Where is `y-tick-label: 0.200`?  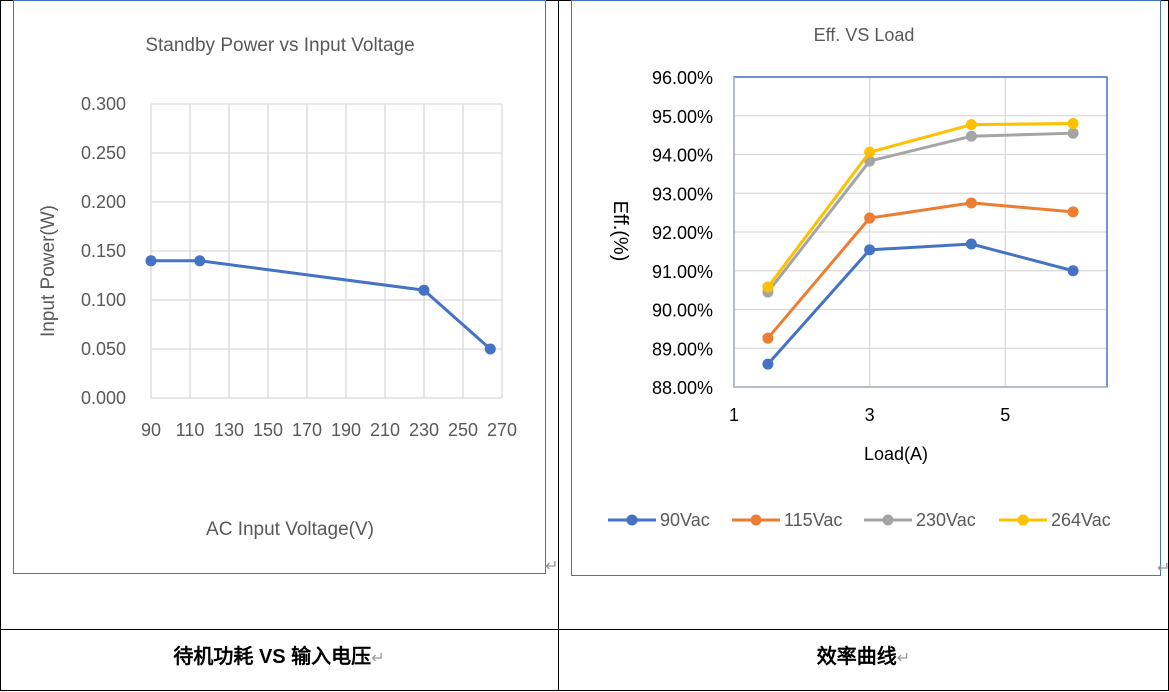
y-tick-label: 0.200 is located at coordinates (103, 202).